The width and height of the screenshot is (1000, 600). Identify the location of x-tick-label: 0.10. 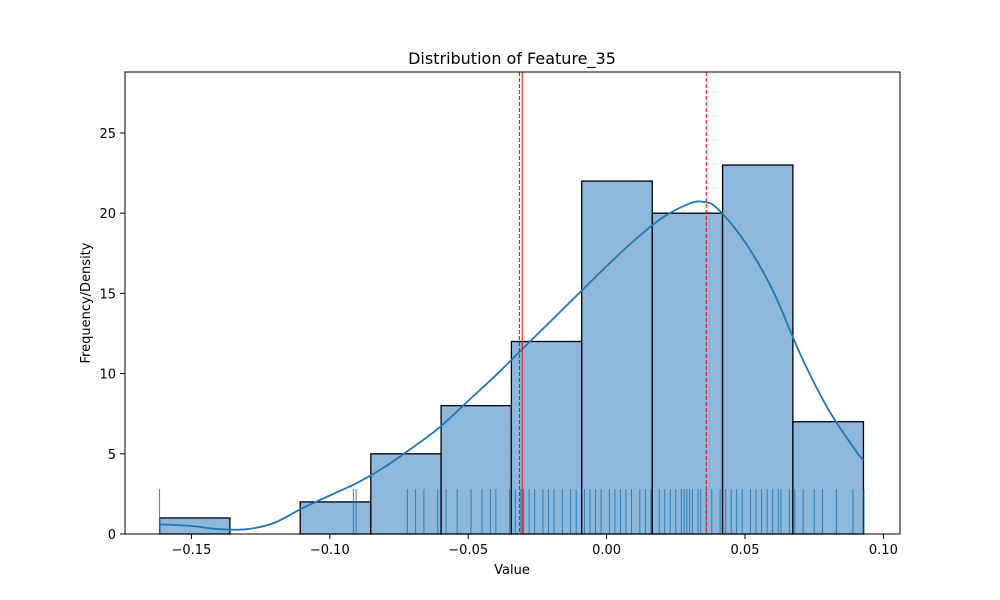
(883, 550).